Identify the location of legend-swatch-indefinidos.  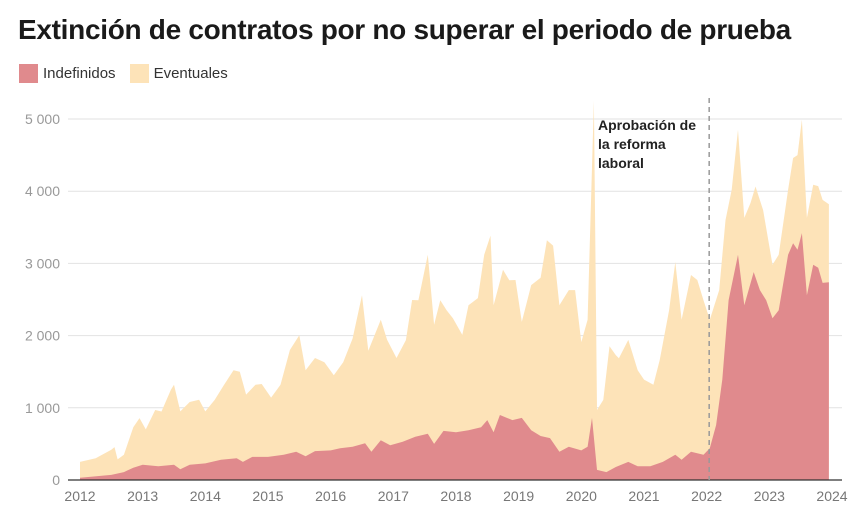
(28, 73).